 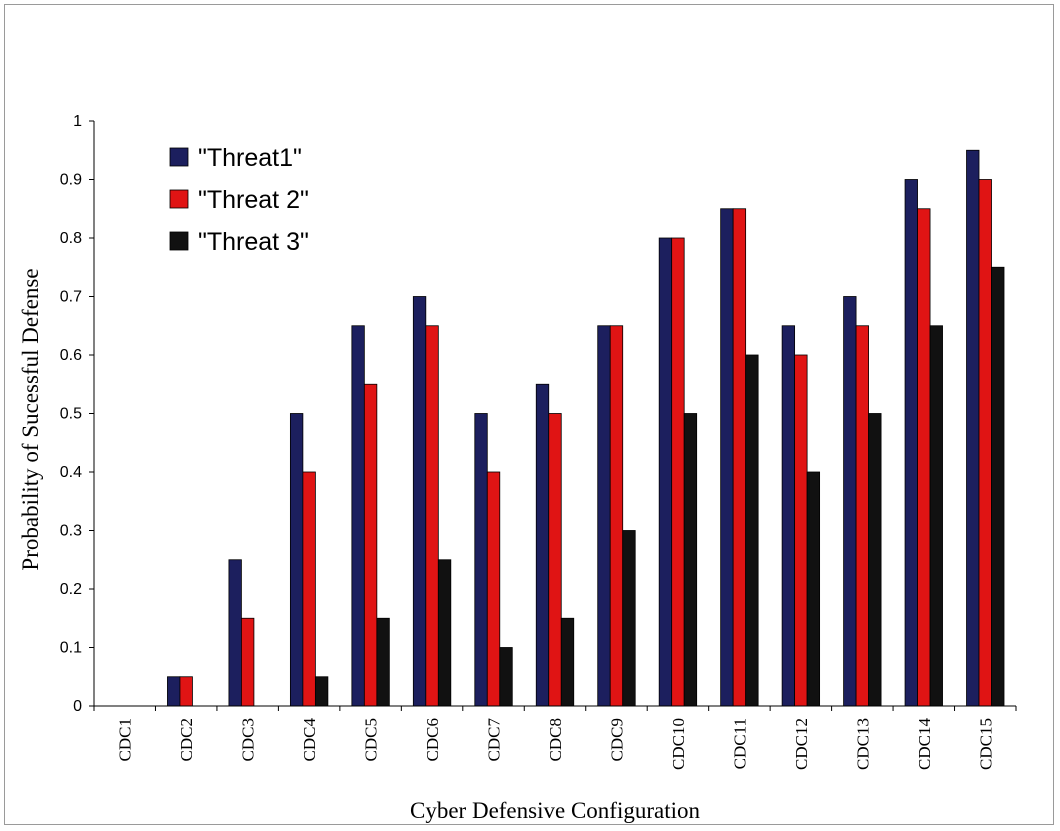 I want to click on x-tick-label: CDC13, so click(x=862, y=744).